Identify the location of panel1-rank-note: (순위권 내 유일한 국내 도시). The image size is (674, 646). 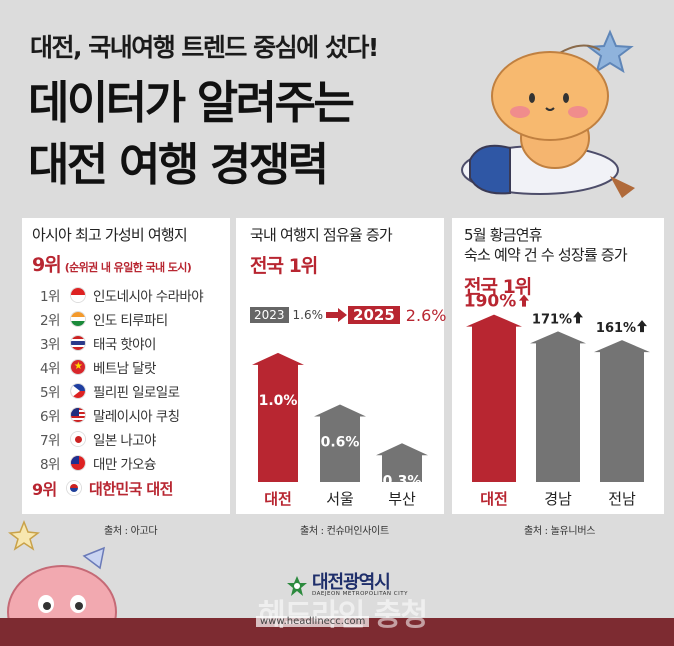
(128, 267).